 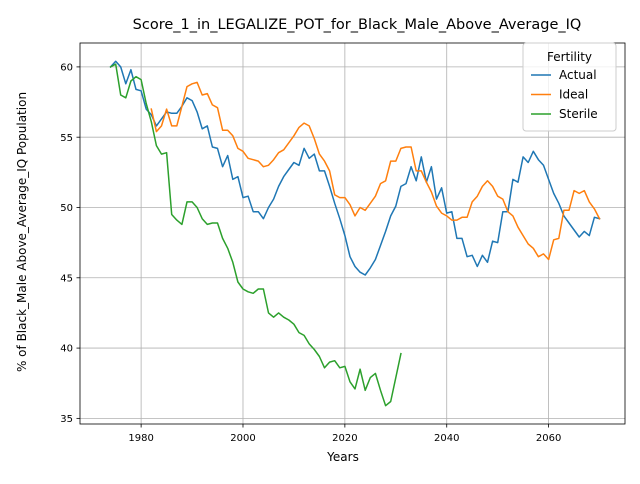 What do you see at coordinates (344, 438) in the screenshot?
I see `x-tick-label: 2020` at bounding box center [344, 438].